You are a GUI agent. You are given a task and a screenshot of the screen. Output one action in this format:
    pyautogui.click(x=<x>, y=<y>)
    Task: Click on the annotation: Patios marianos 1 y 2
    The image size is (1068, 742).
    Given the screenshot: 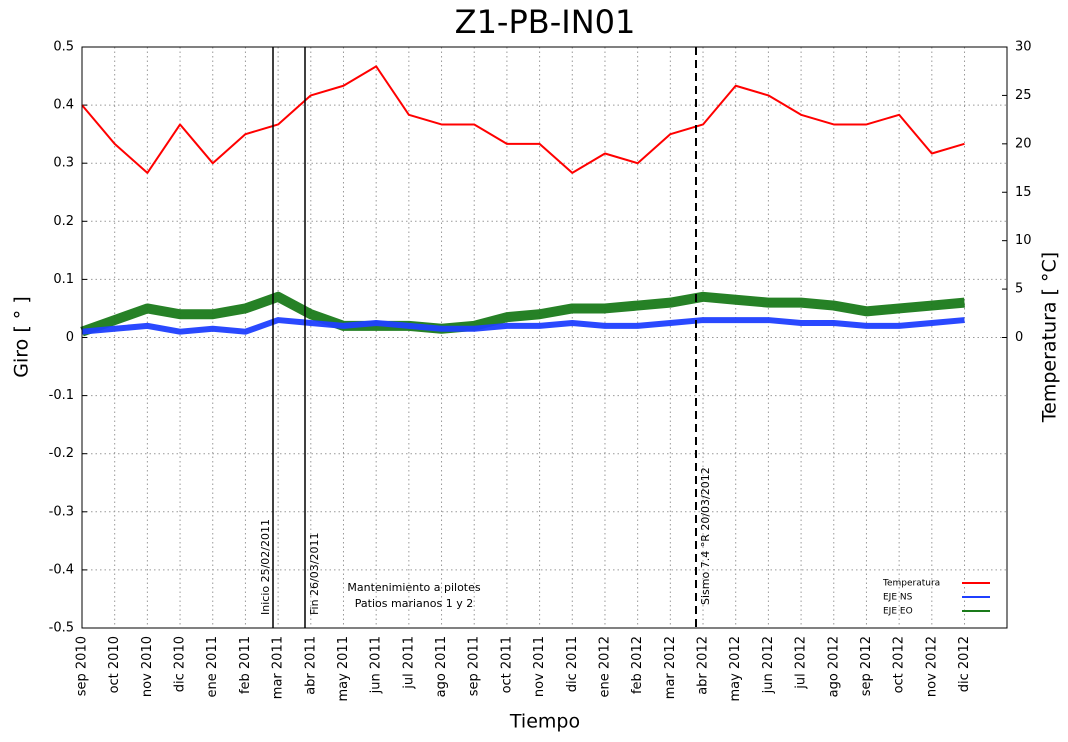 What is the action you would take?
    pyautogui.click(x=414, y=603)
    